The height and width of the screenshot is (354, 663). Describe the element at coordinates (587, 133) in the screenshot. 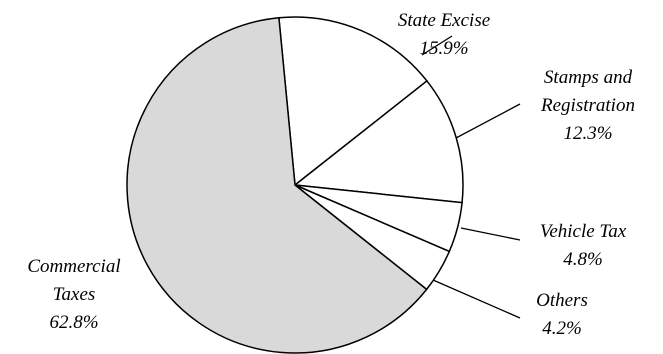

I see `slice-value-label: 12.3%` at that location.